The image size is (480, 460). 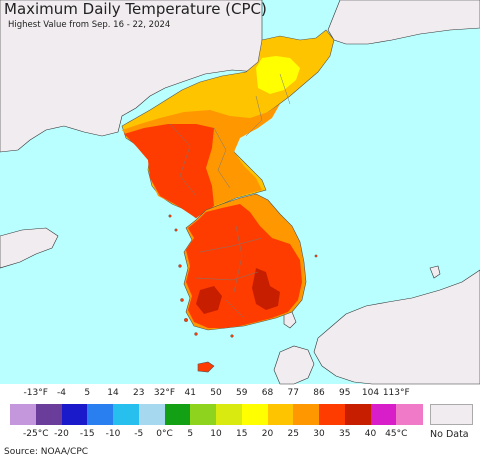 What do you see at coordinates (266, 289) in the screenshot?
I see `dark-red-zone-southeast` at bounding box center [266, 289].